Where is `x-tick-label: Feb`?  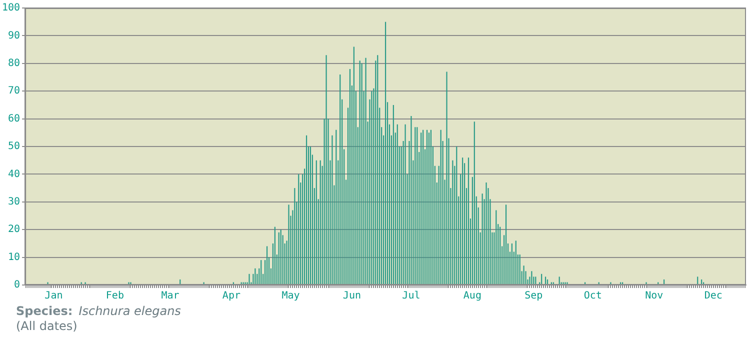
x-tick-label: Feb is located at coordinates (115, 296).